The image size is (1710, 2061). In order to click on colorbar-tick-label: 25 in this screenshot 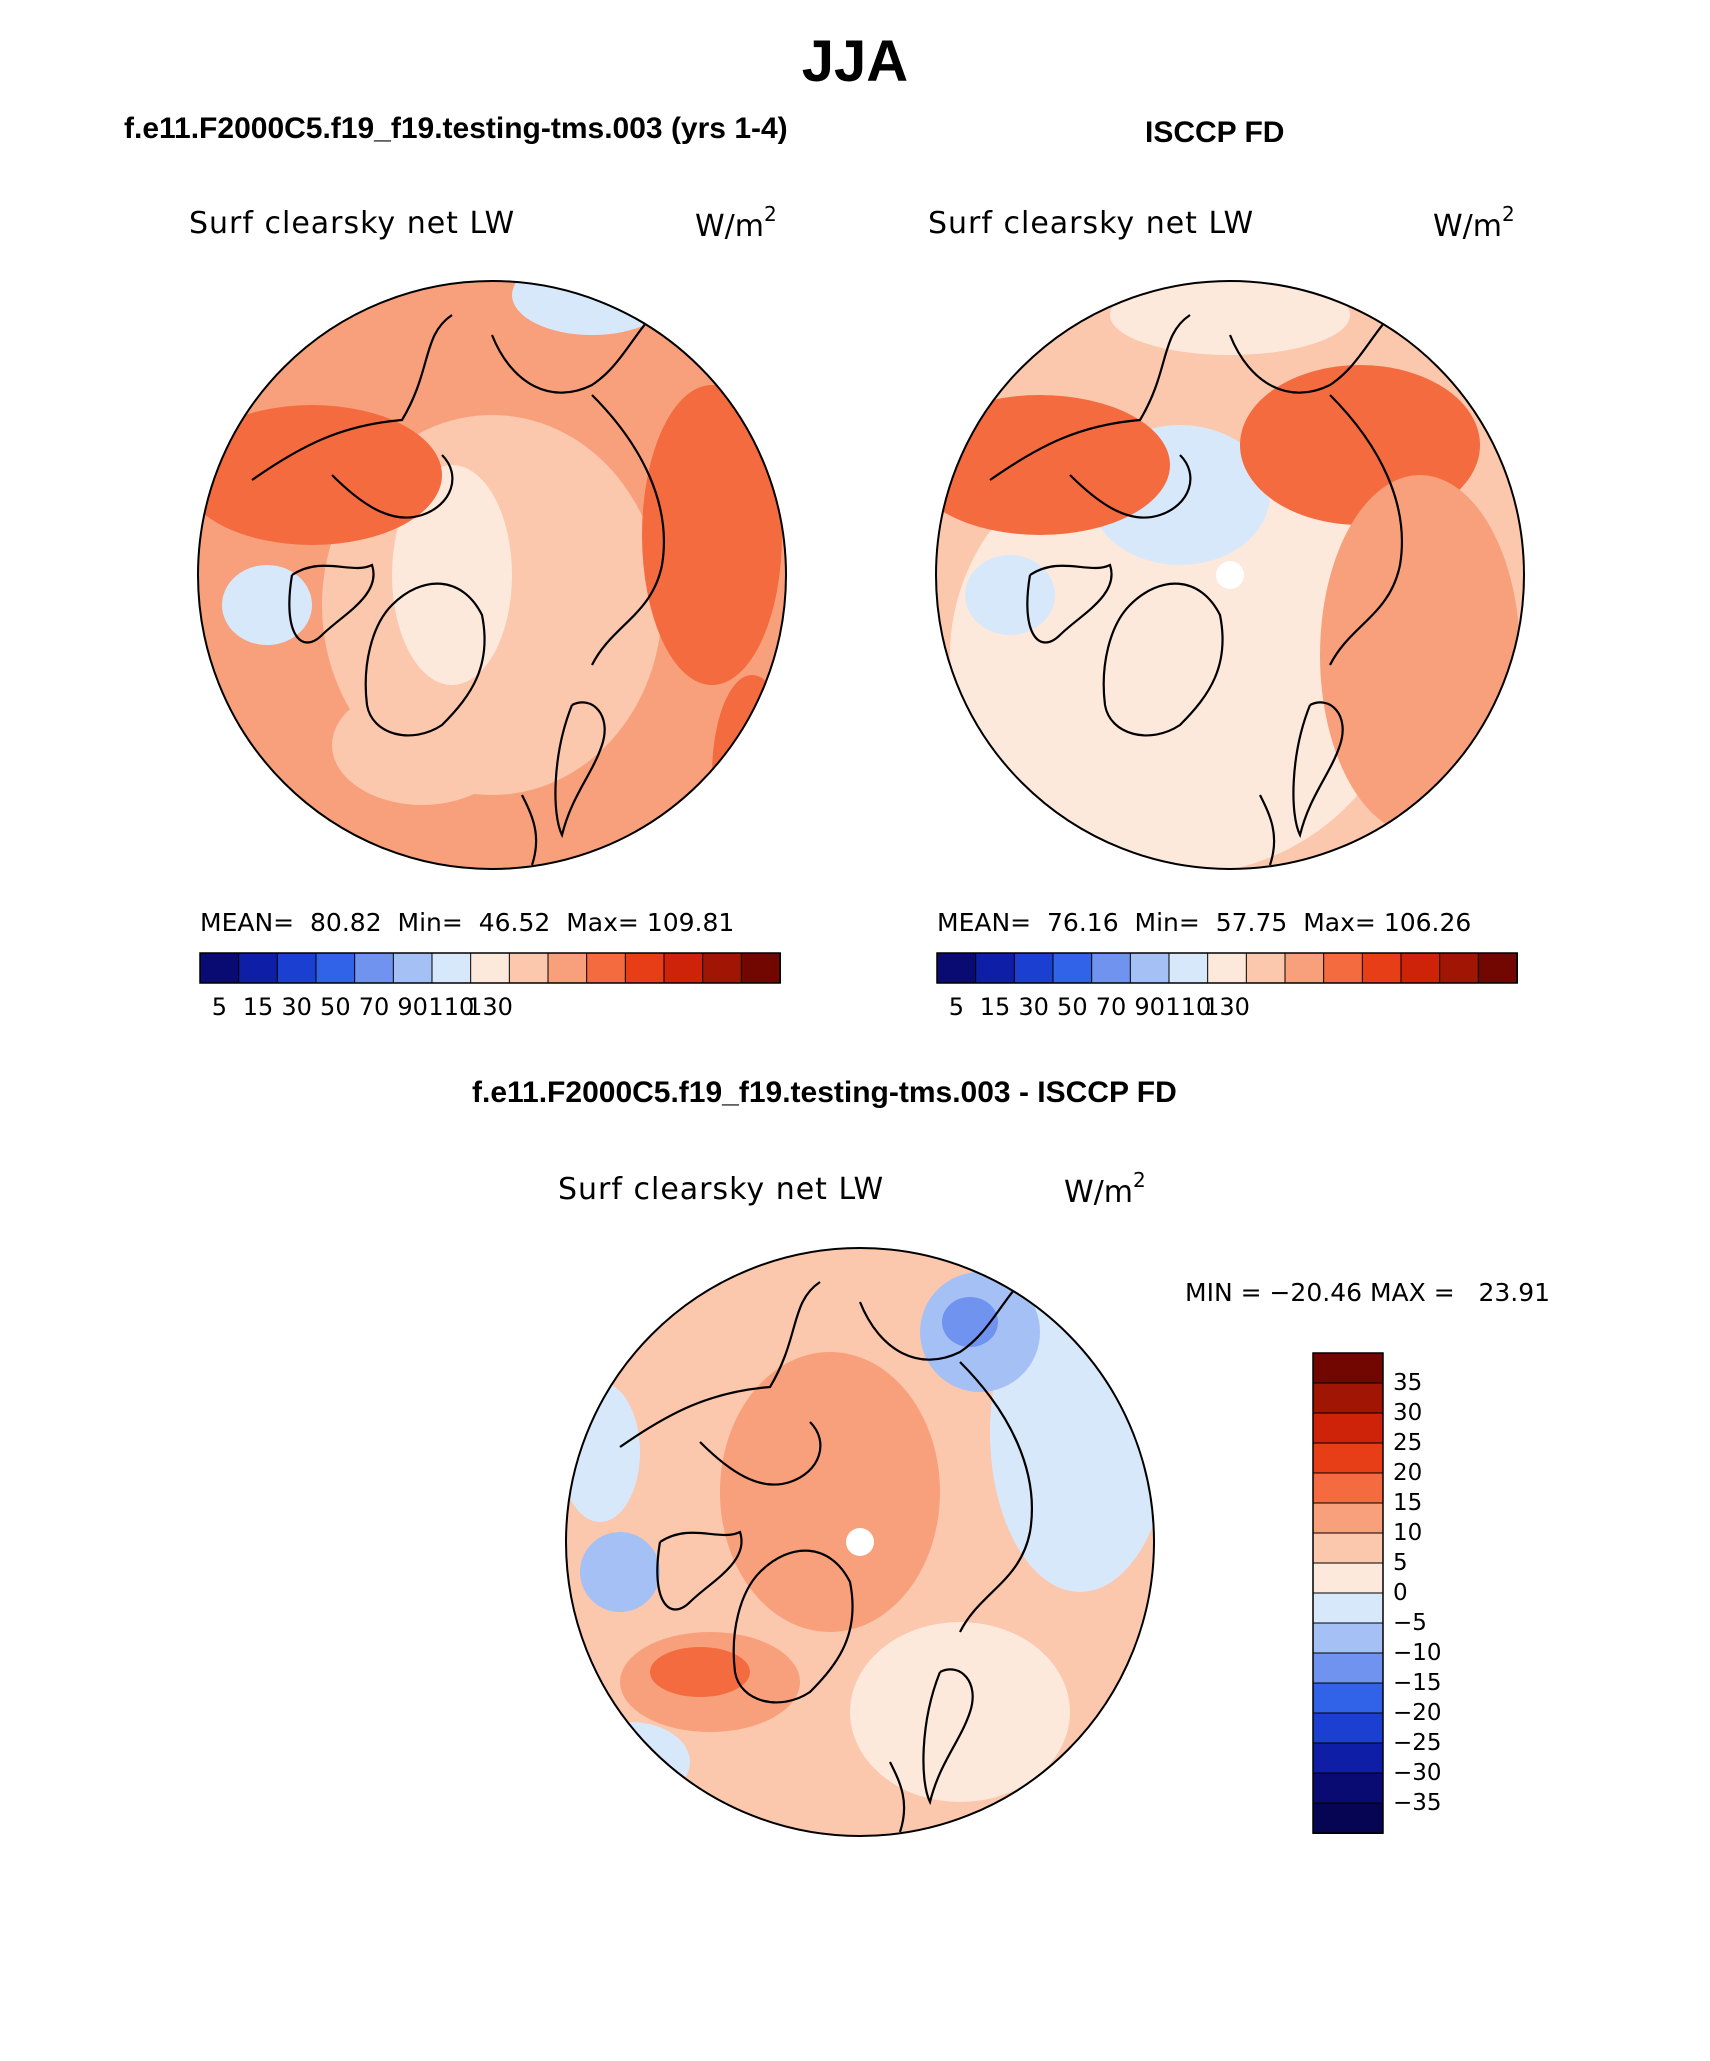, I will do `click(1408, 1443)`.